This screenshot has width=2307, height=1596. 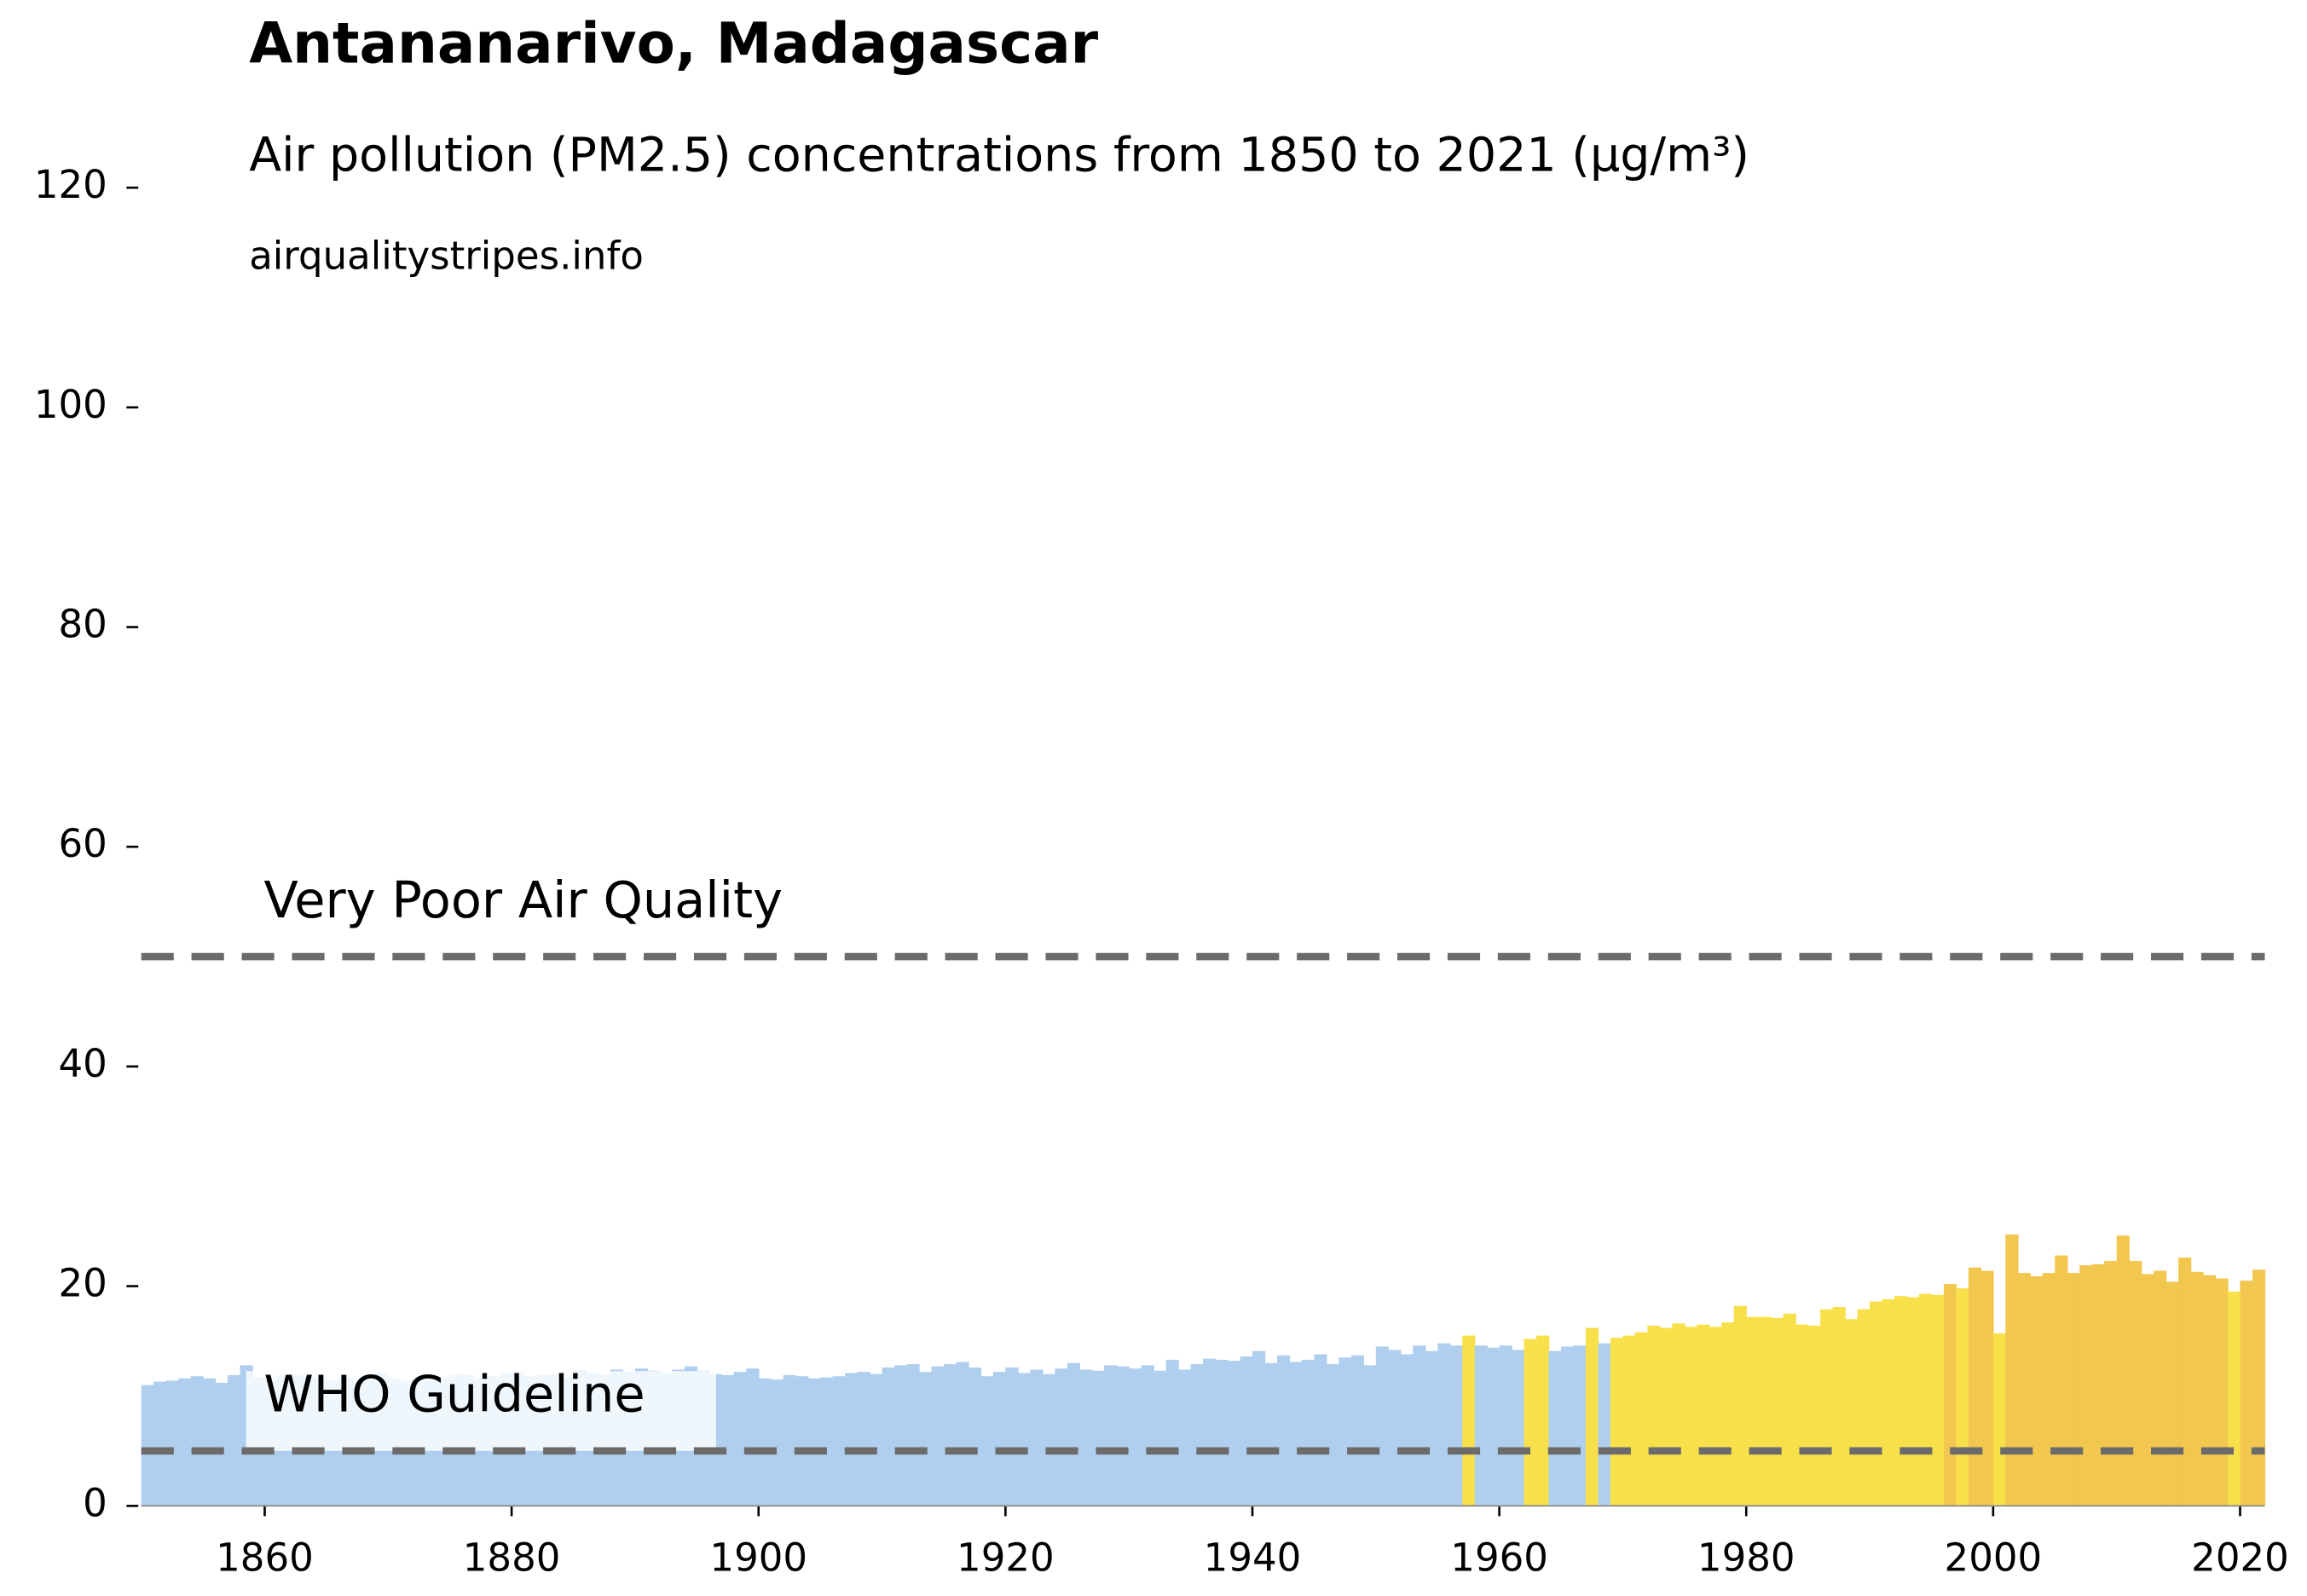 I want to click on x-tick-label: 1960, so click(x=1499, y=1557).